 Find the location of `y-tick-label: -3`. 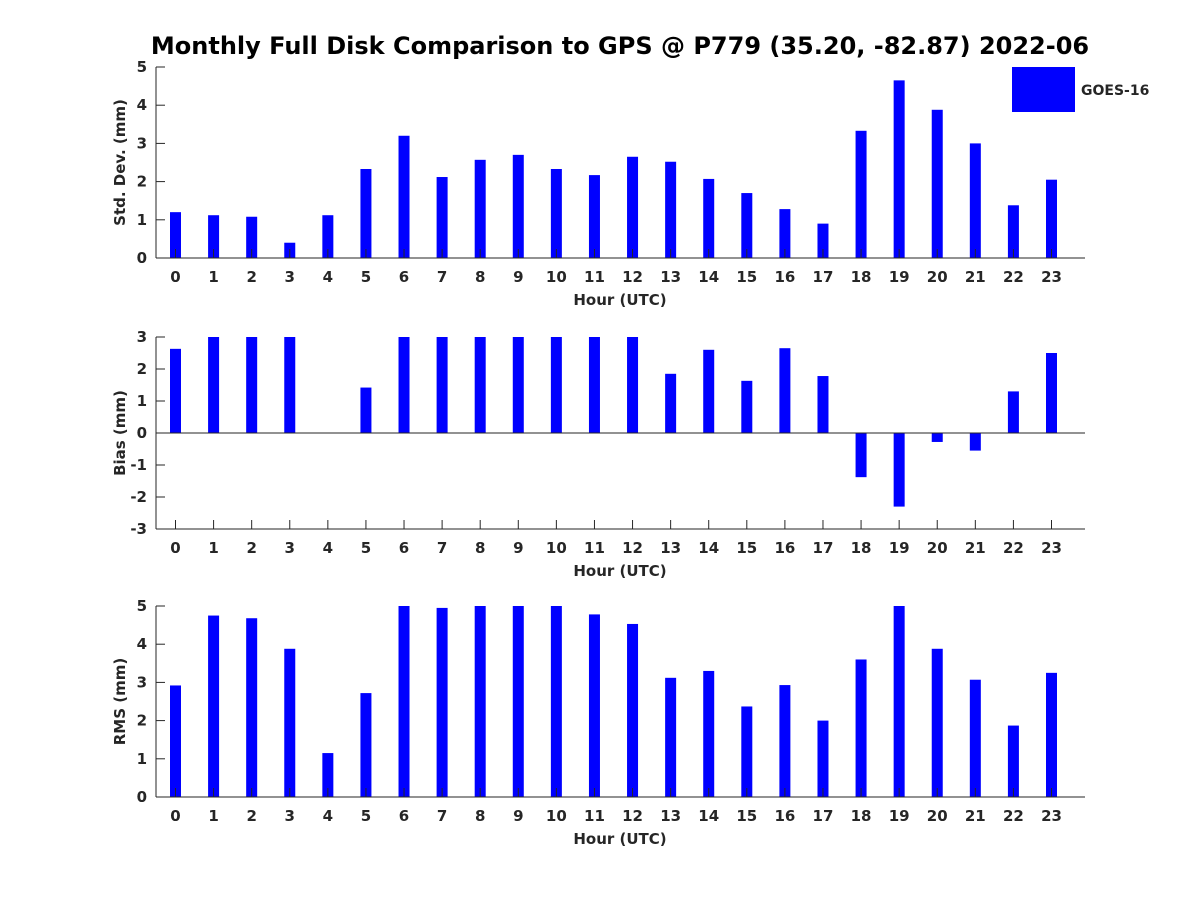

y-tick-label: -3 is located at coordinates (138, 529).